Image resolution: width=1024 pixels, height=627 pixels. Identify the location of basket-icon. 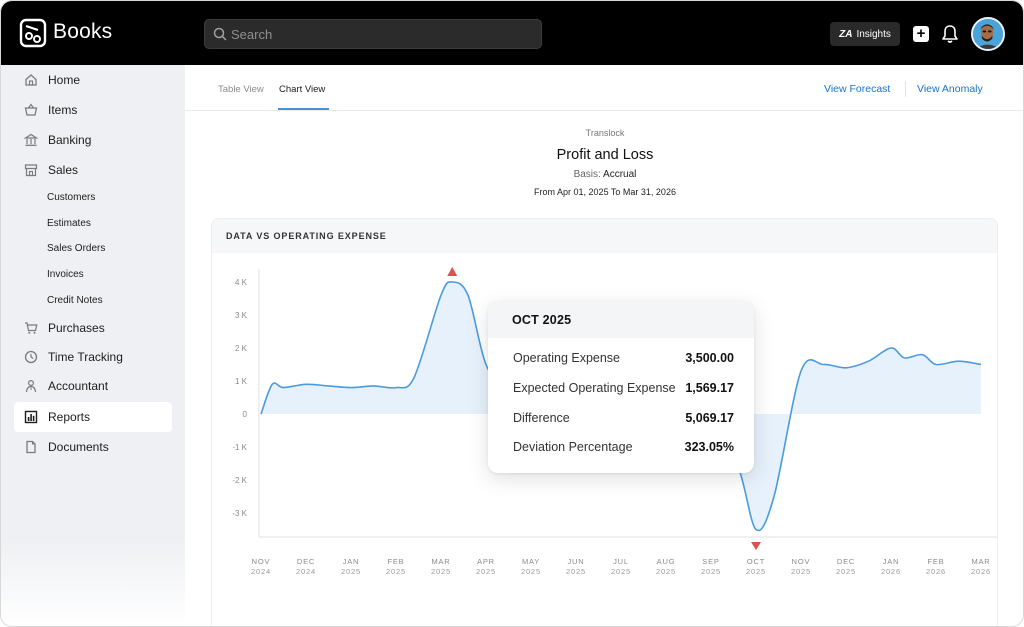
(31, 110).